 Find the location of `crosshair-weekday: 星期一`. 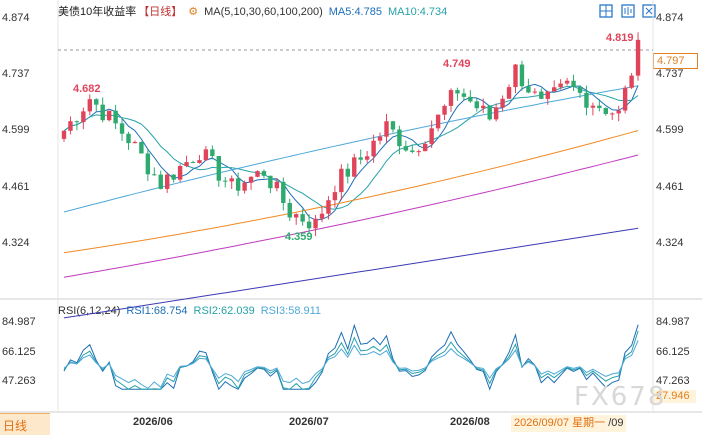

crosshair-weekday: 星期一 is located at coordinates (589, 423).